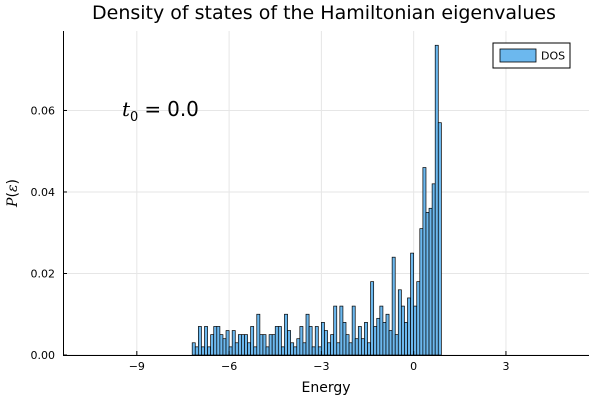 This screenshot has width=600, height=400. I want to click on annotation-value: 0.0, so click(183, 109).